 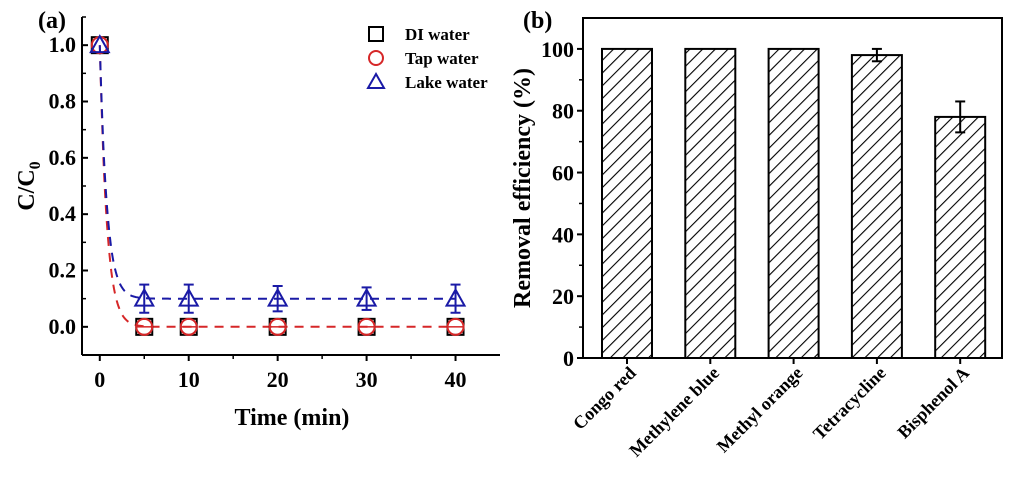 I want to click on x-tick-label-b: Bisphenol A, so click(x=933, y=403).